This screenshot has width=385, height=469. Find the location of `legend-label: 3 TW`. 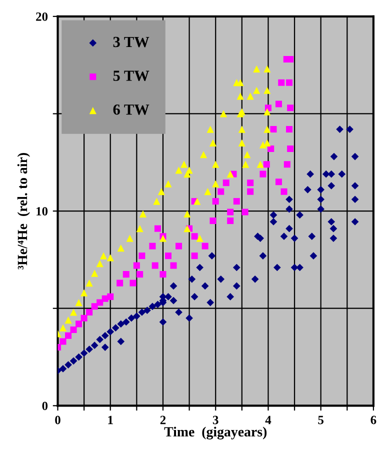

legend-label: 3 TW is located at coordinates (131, 42).